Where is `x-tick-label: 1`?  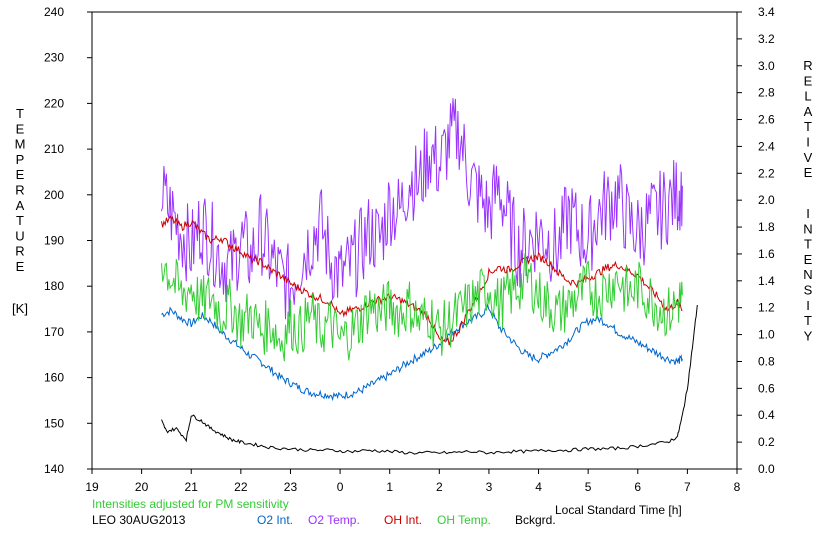 x-tick-label: 1 is located at coordinates (389, 487).